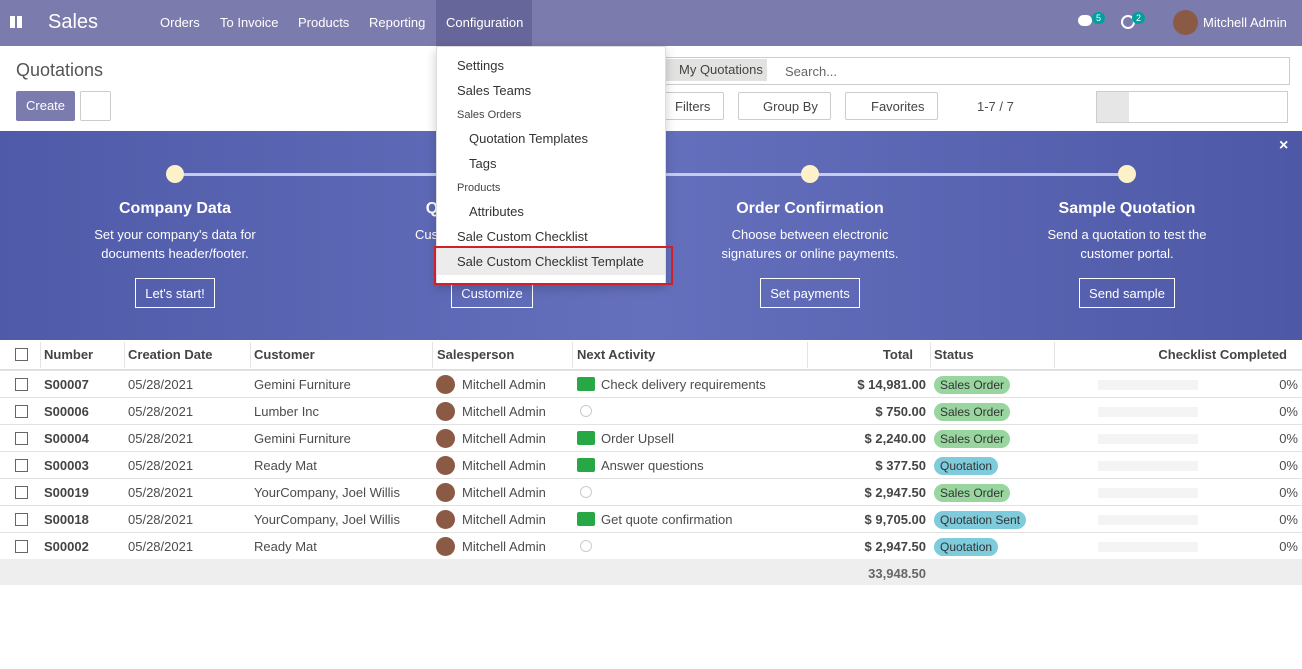 Image resolution: width=1302 pixels, height=669 pixels. Describe the element at coordinates (637, 438) in the screenshot. I see `next-activity: Order Upsell` at that location.